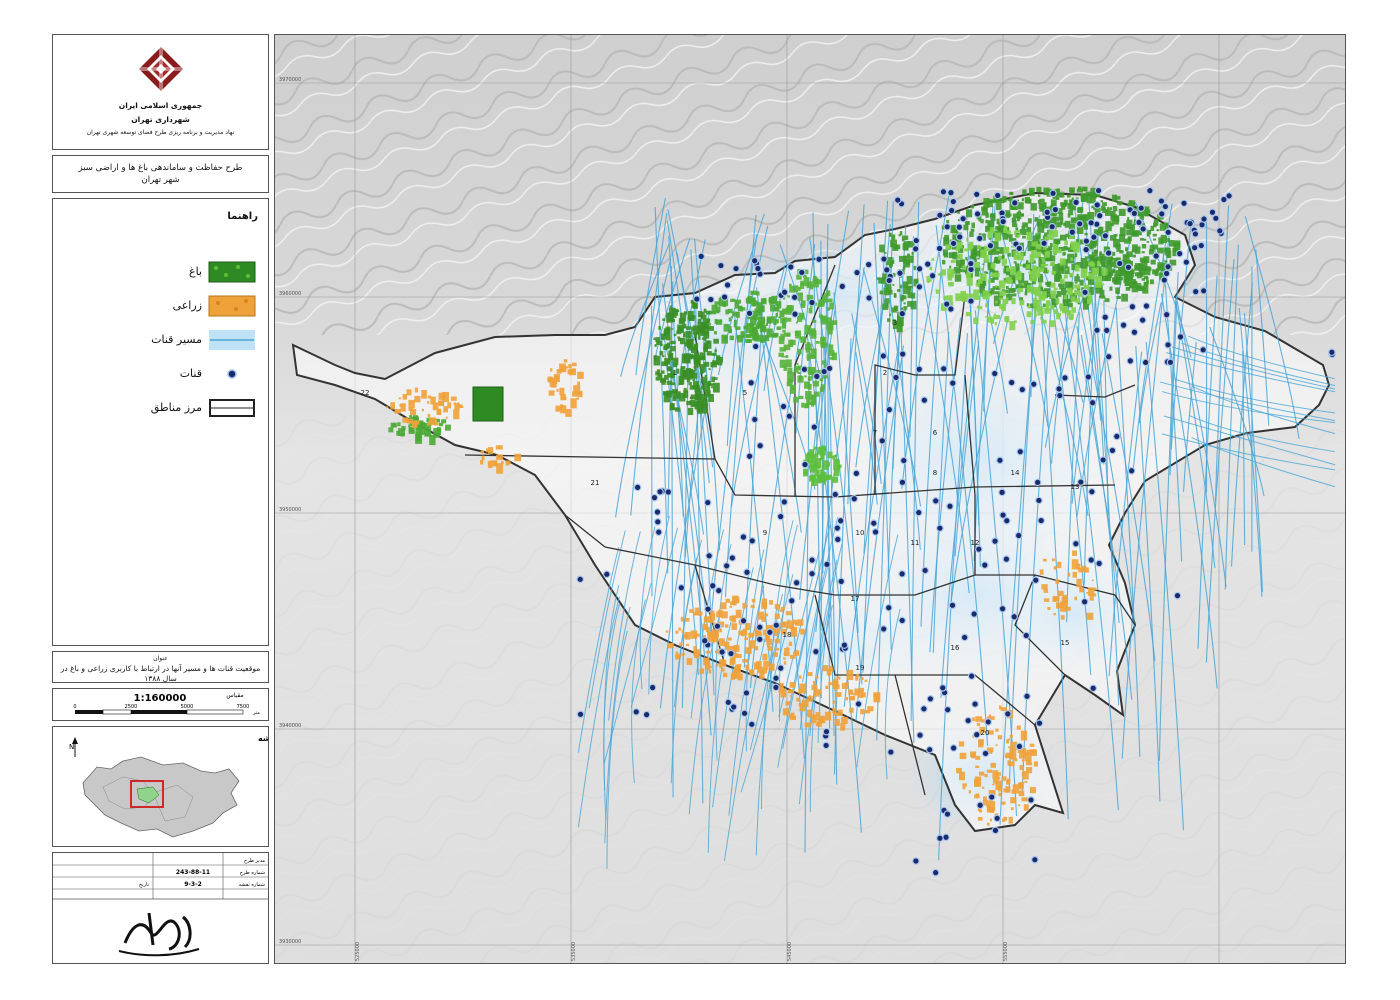  I want to click on legend-item-farm: زراعی, so click(161, 308).